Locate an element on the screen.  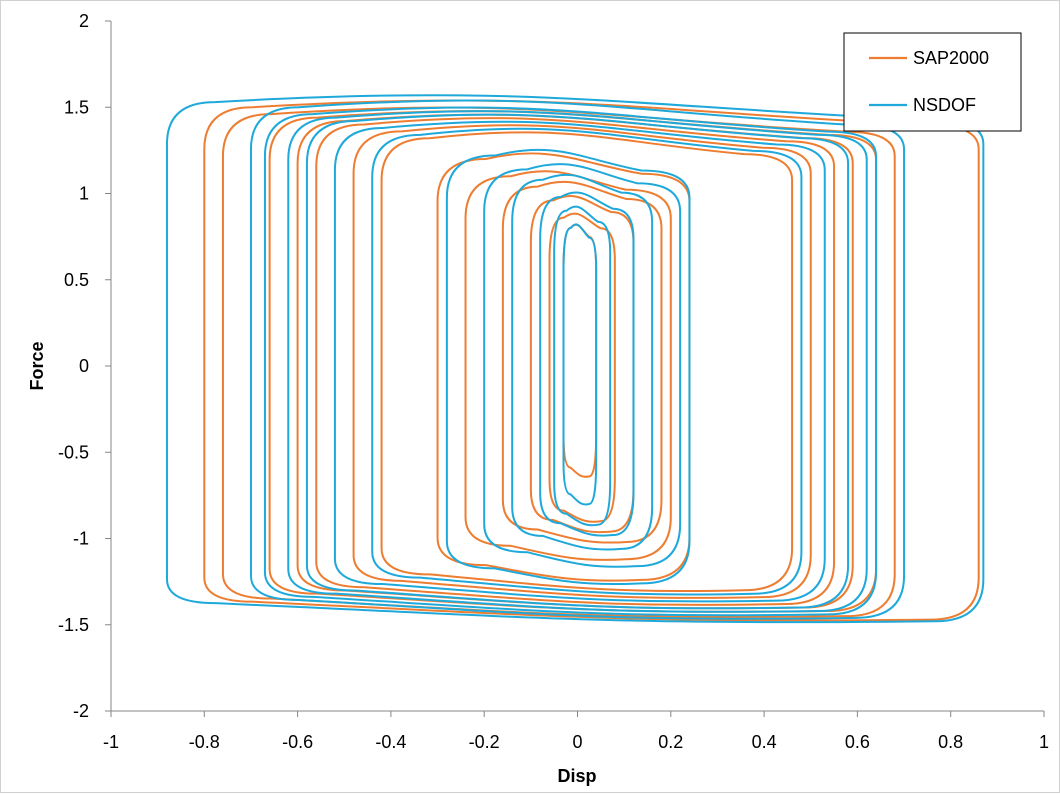
x-tick-label: 0.8 is located at coordinates (950, 742).